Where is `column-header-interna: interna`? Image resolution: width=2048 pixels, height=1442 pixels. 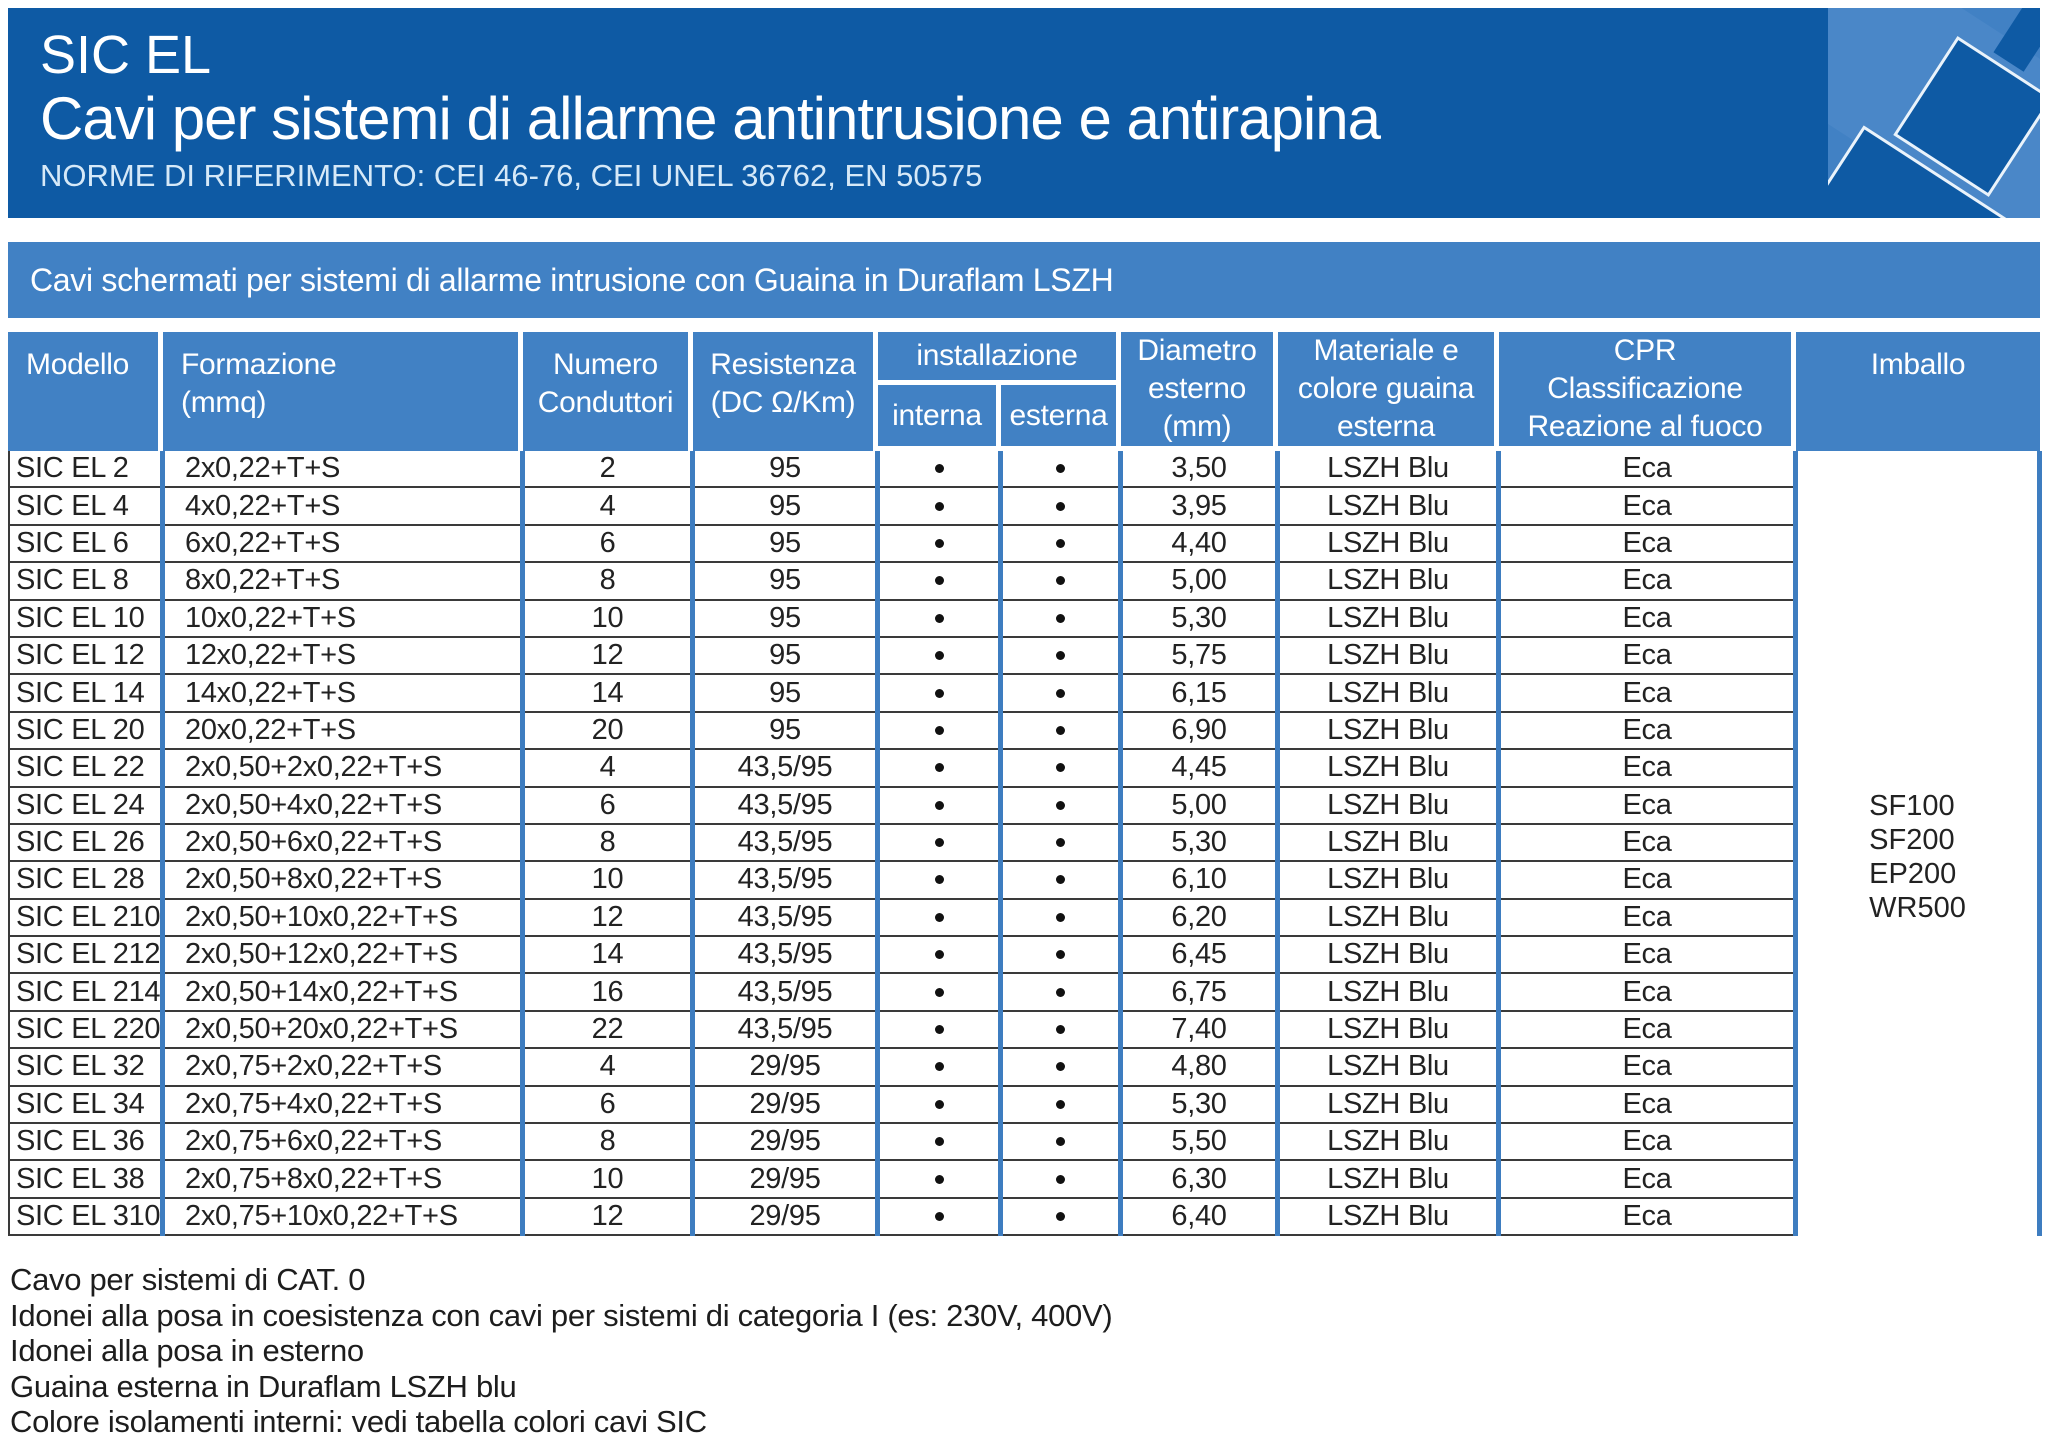
column-header-interna: interna is located at coordinates (937, 415).